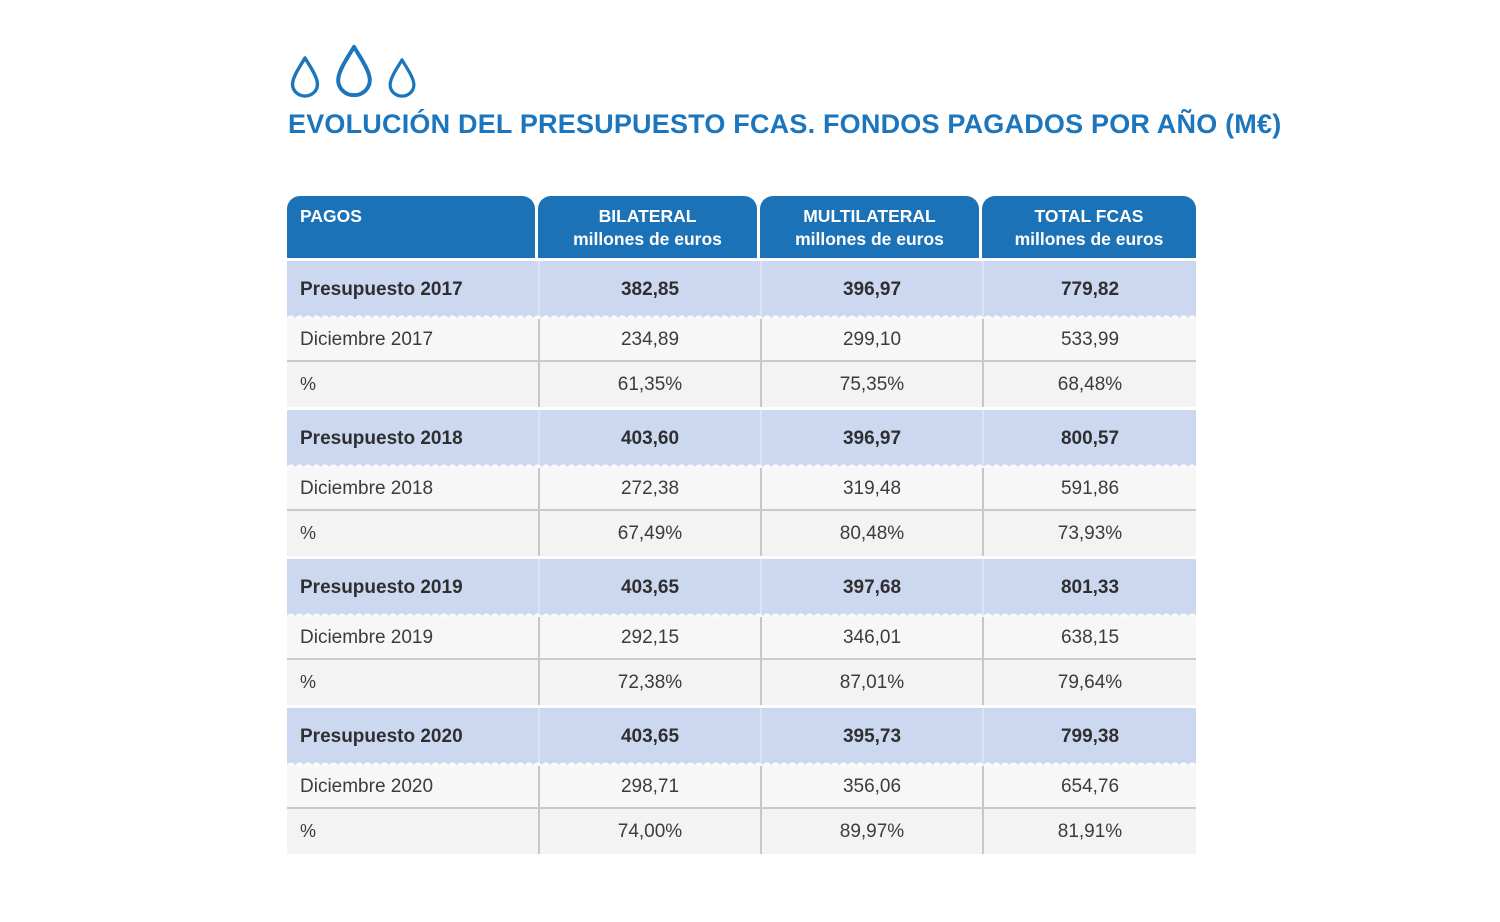 The image size is (1500, 922). Describe the element at coordinates (1089, 637) in the screenshot. I see `value-cell: 638,15` at that location.